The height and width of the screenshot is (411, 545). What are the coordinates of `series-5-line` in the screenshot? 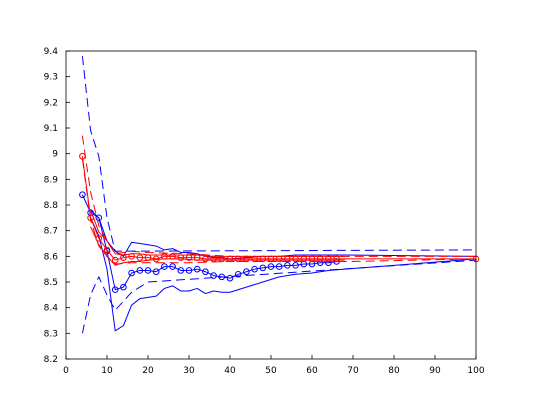 It's located at (209, 242).